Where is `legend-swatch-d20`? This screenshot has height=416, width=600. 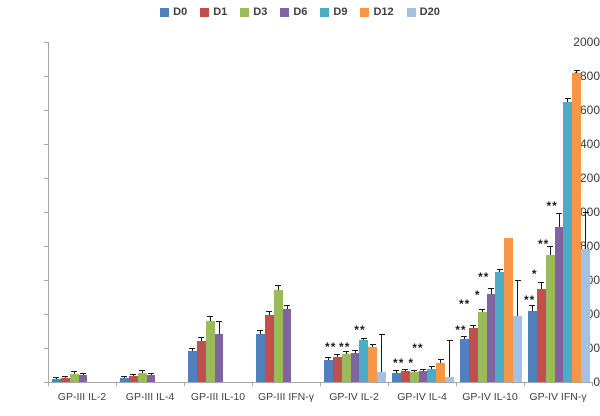
legend-swatch-d20 is located at coordinates (411, 12).